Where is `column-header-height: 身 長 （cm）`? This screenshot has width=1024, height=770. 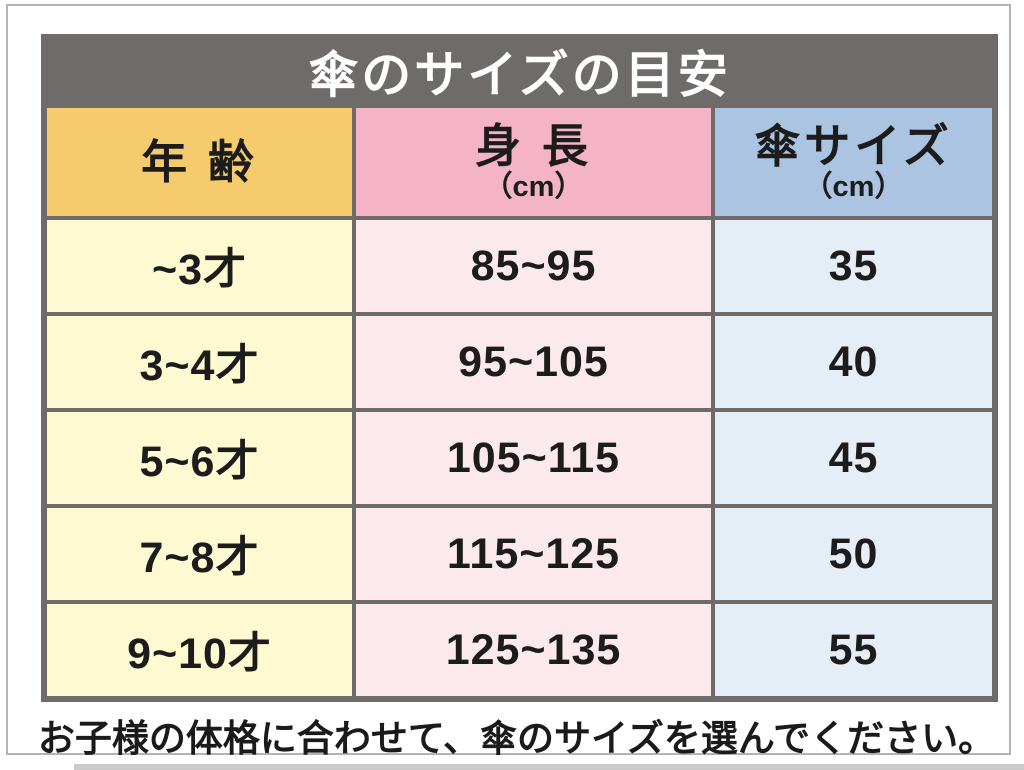 column-header-height: 身 長 （cm） is located at coordinates (533, 162).